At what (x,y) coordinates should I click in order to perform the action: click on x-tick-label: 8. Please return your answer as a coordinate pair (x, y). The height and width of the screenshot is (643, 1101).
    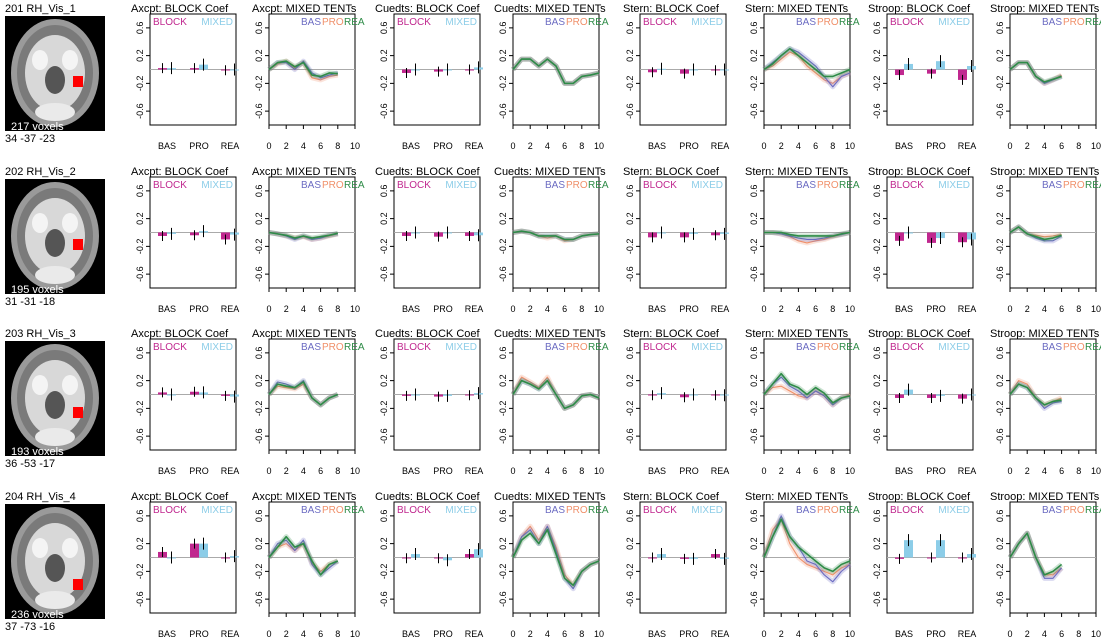
    Looking at the image, I should click on (337, 309).